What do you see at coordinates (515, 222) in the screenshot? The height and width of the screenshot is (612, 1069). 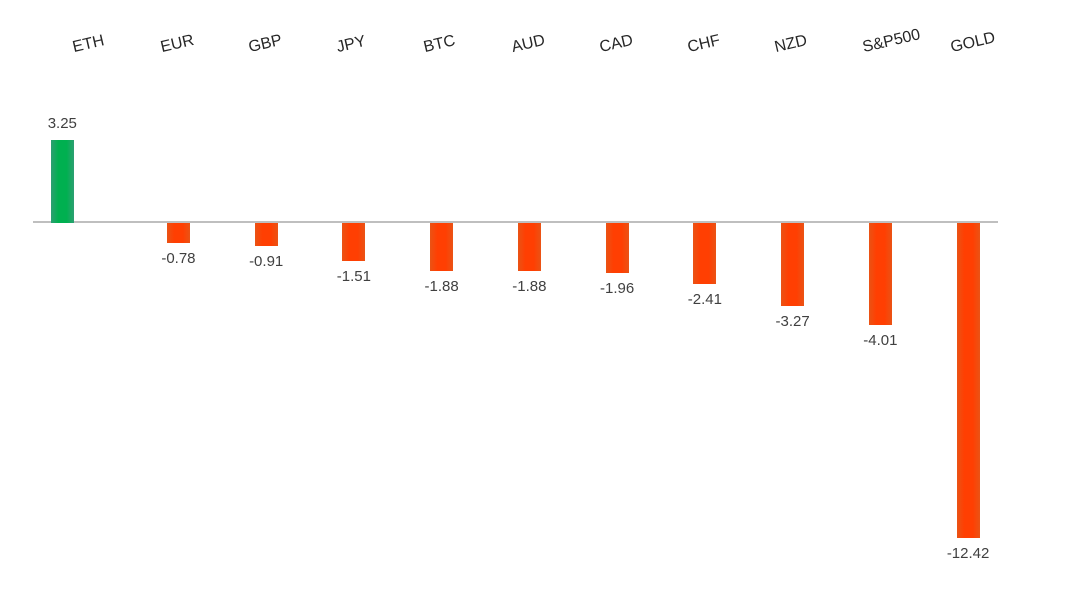 I see `zero-axis-line` at bounding box center [515, 222].